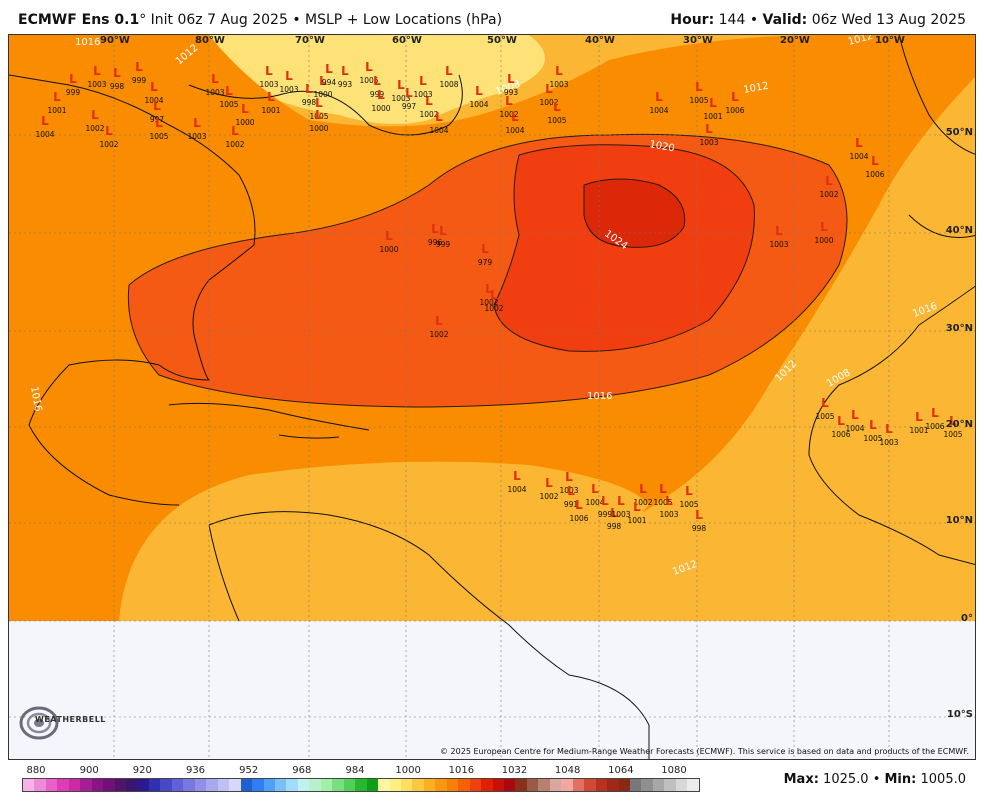  I want to click on max-label: Max:, so click(801, 779).